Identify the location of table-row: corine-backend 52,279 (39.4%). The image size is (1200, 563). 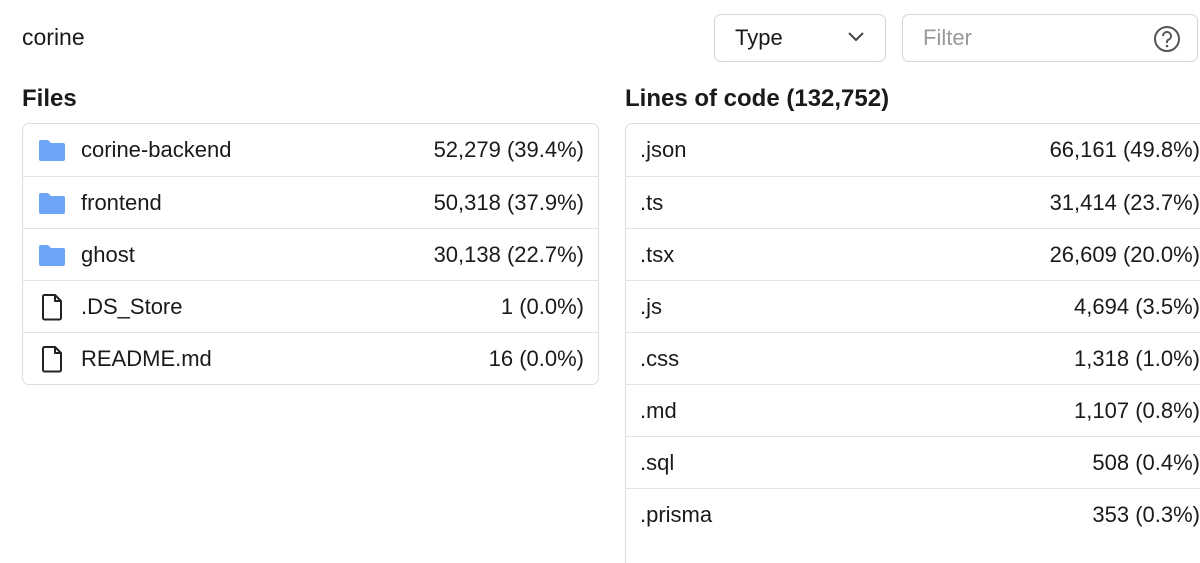
(310, 150).